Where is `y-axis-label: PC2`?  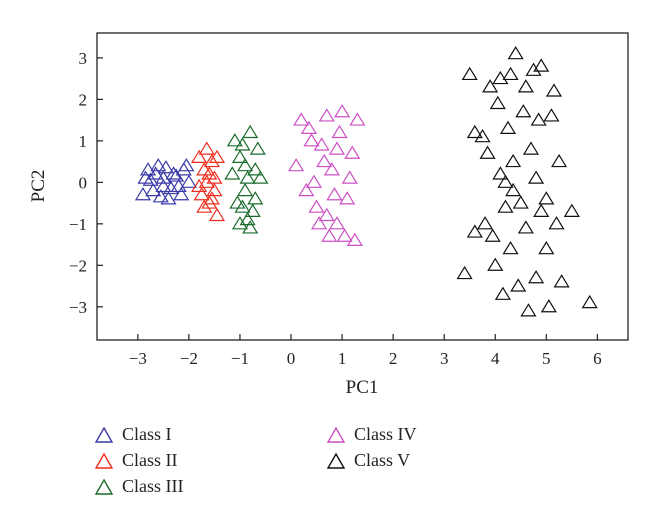 y-axis-label: PC2 is located at coordinates (38, 186).